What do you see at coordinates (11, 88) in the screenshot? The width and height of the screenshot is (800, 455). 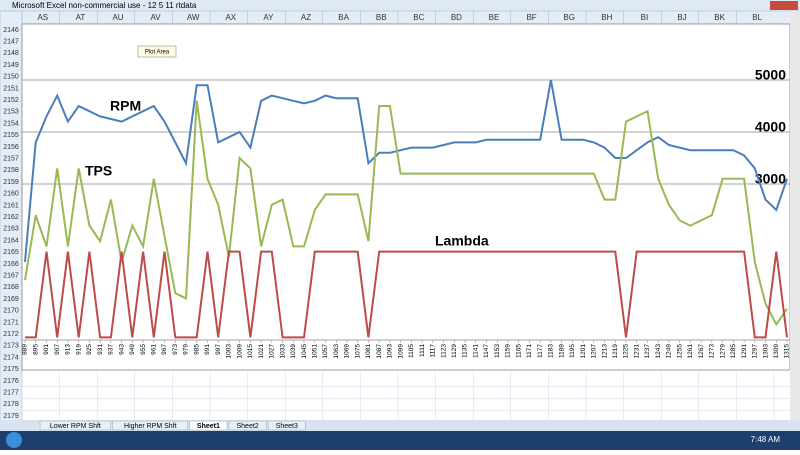 I see `row-number: 2151` at bounding box center [11, 88].